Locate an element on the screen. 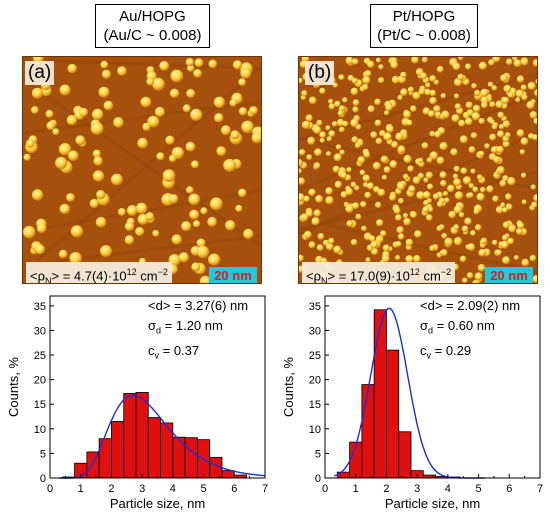 This screenshot has height=512, width=550. density-a-exp: 12 is located at coordinates (131, 272).